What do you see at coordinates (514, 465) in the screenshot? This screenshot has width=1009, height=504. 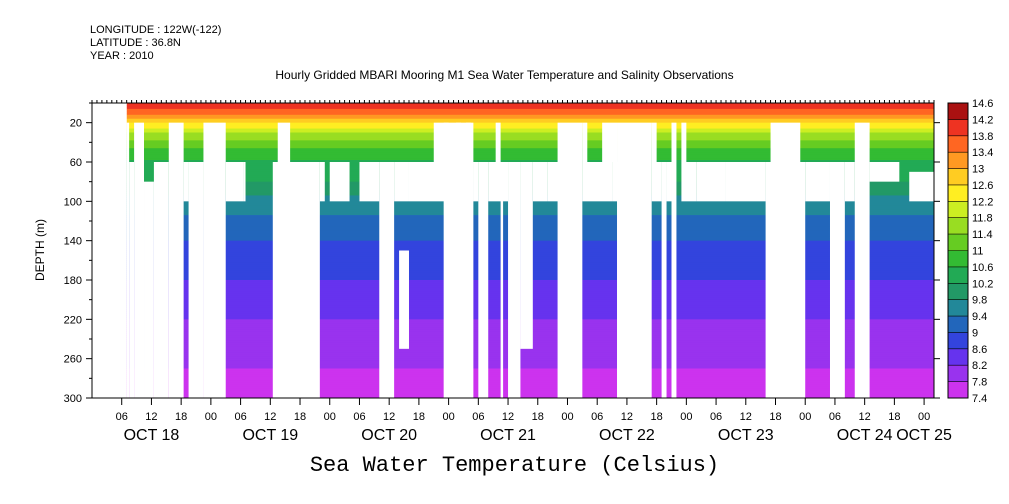 I see `x-axis-label: Sea Water Temperature (Celsius)` at bounding box center [514, 465].